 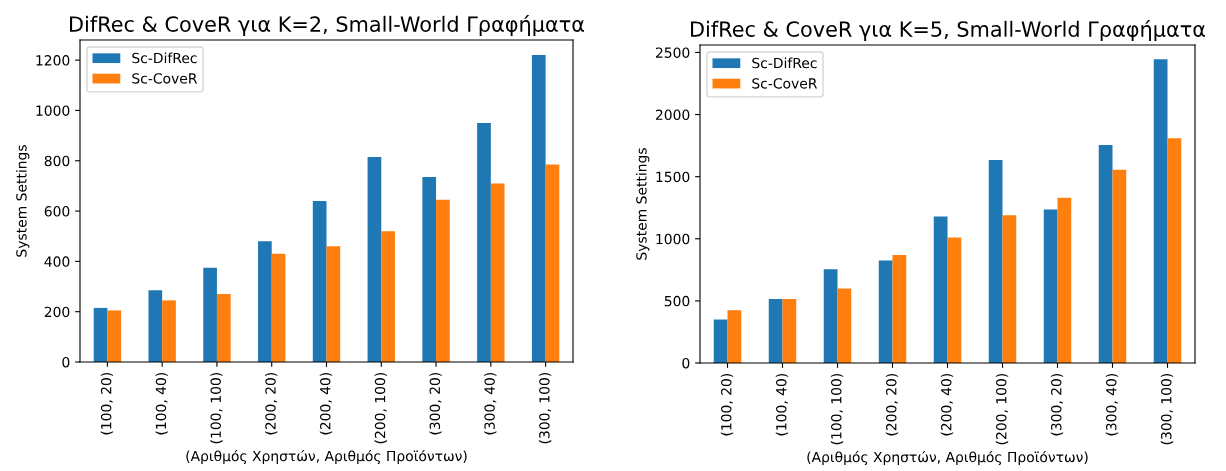 I want to click on y-tick-label: 1500, so click(x=673, y=177).